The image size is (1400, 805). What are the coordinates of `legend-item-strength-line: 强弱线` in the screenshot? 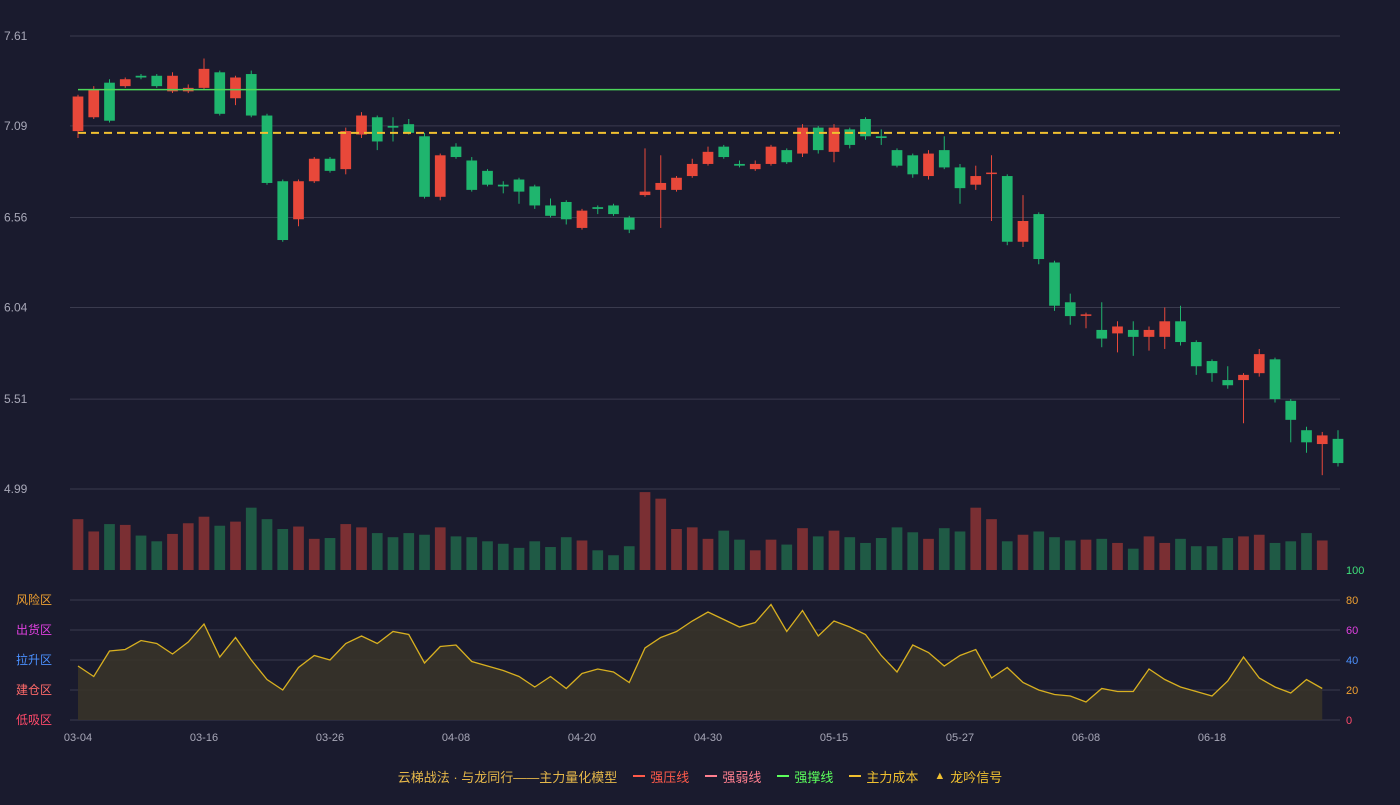 It's located at (733, 776).